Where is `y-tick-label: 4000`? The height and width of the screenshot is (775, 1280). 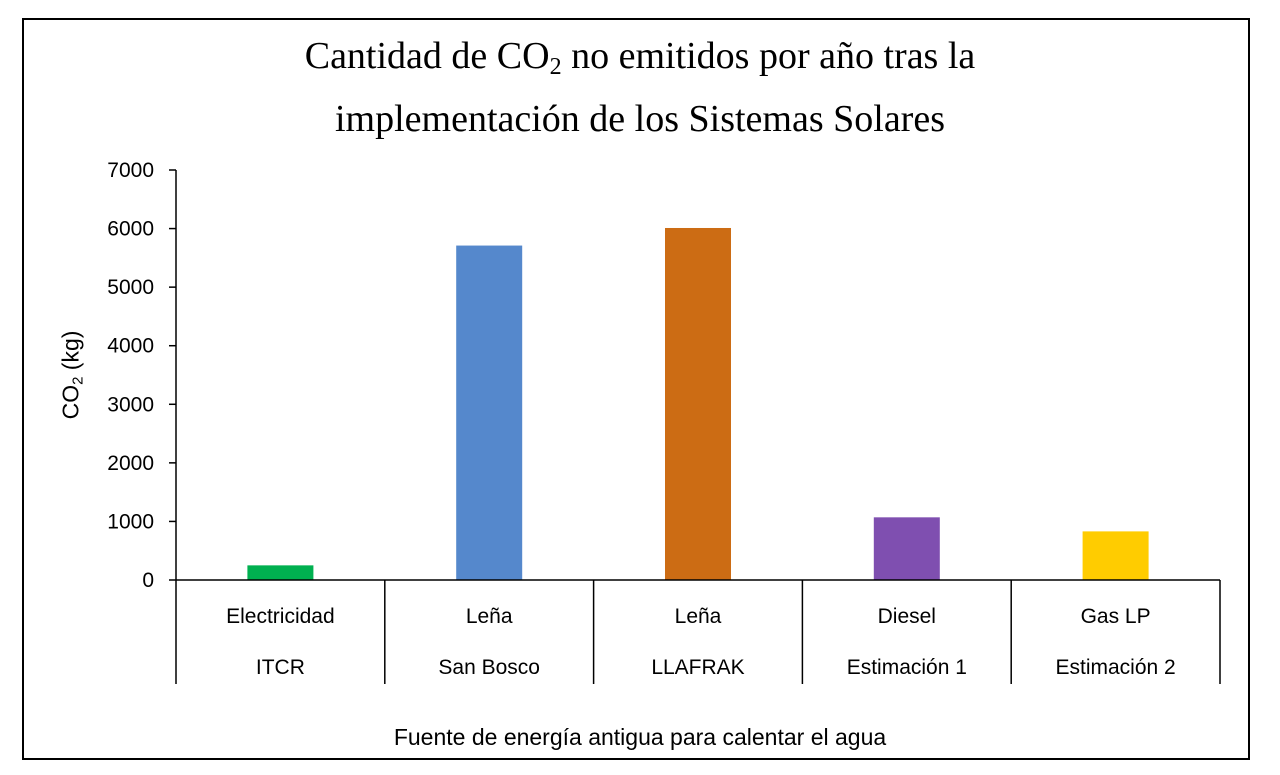
y-tick-label: 4000 is located at coordinates (130, 346).